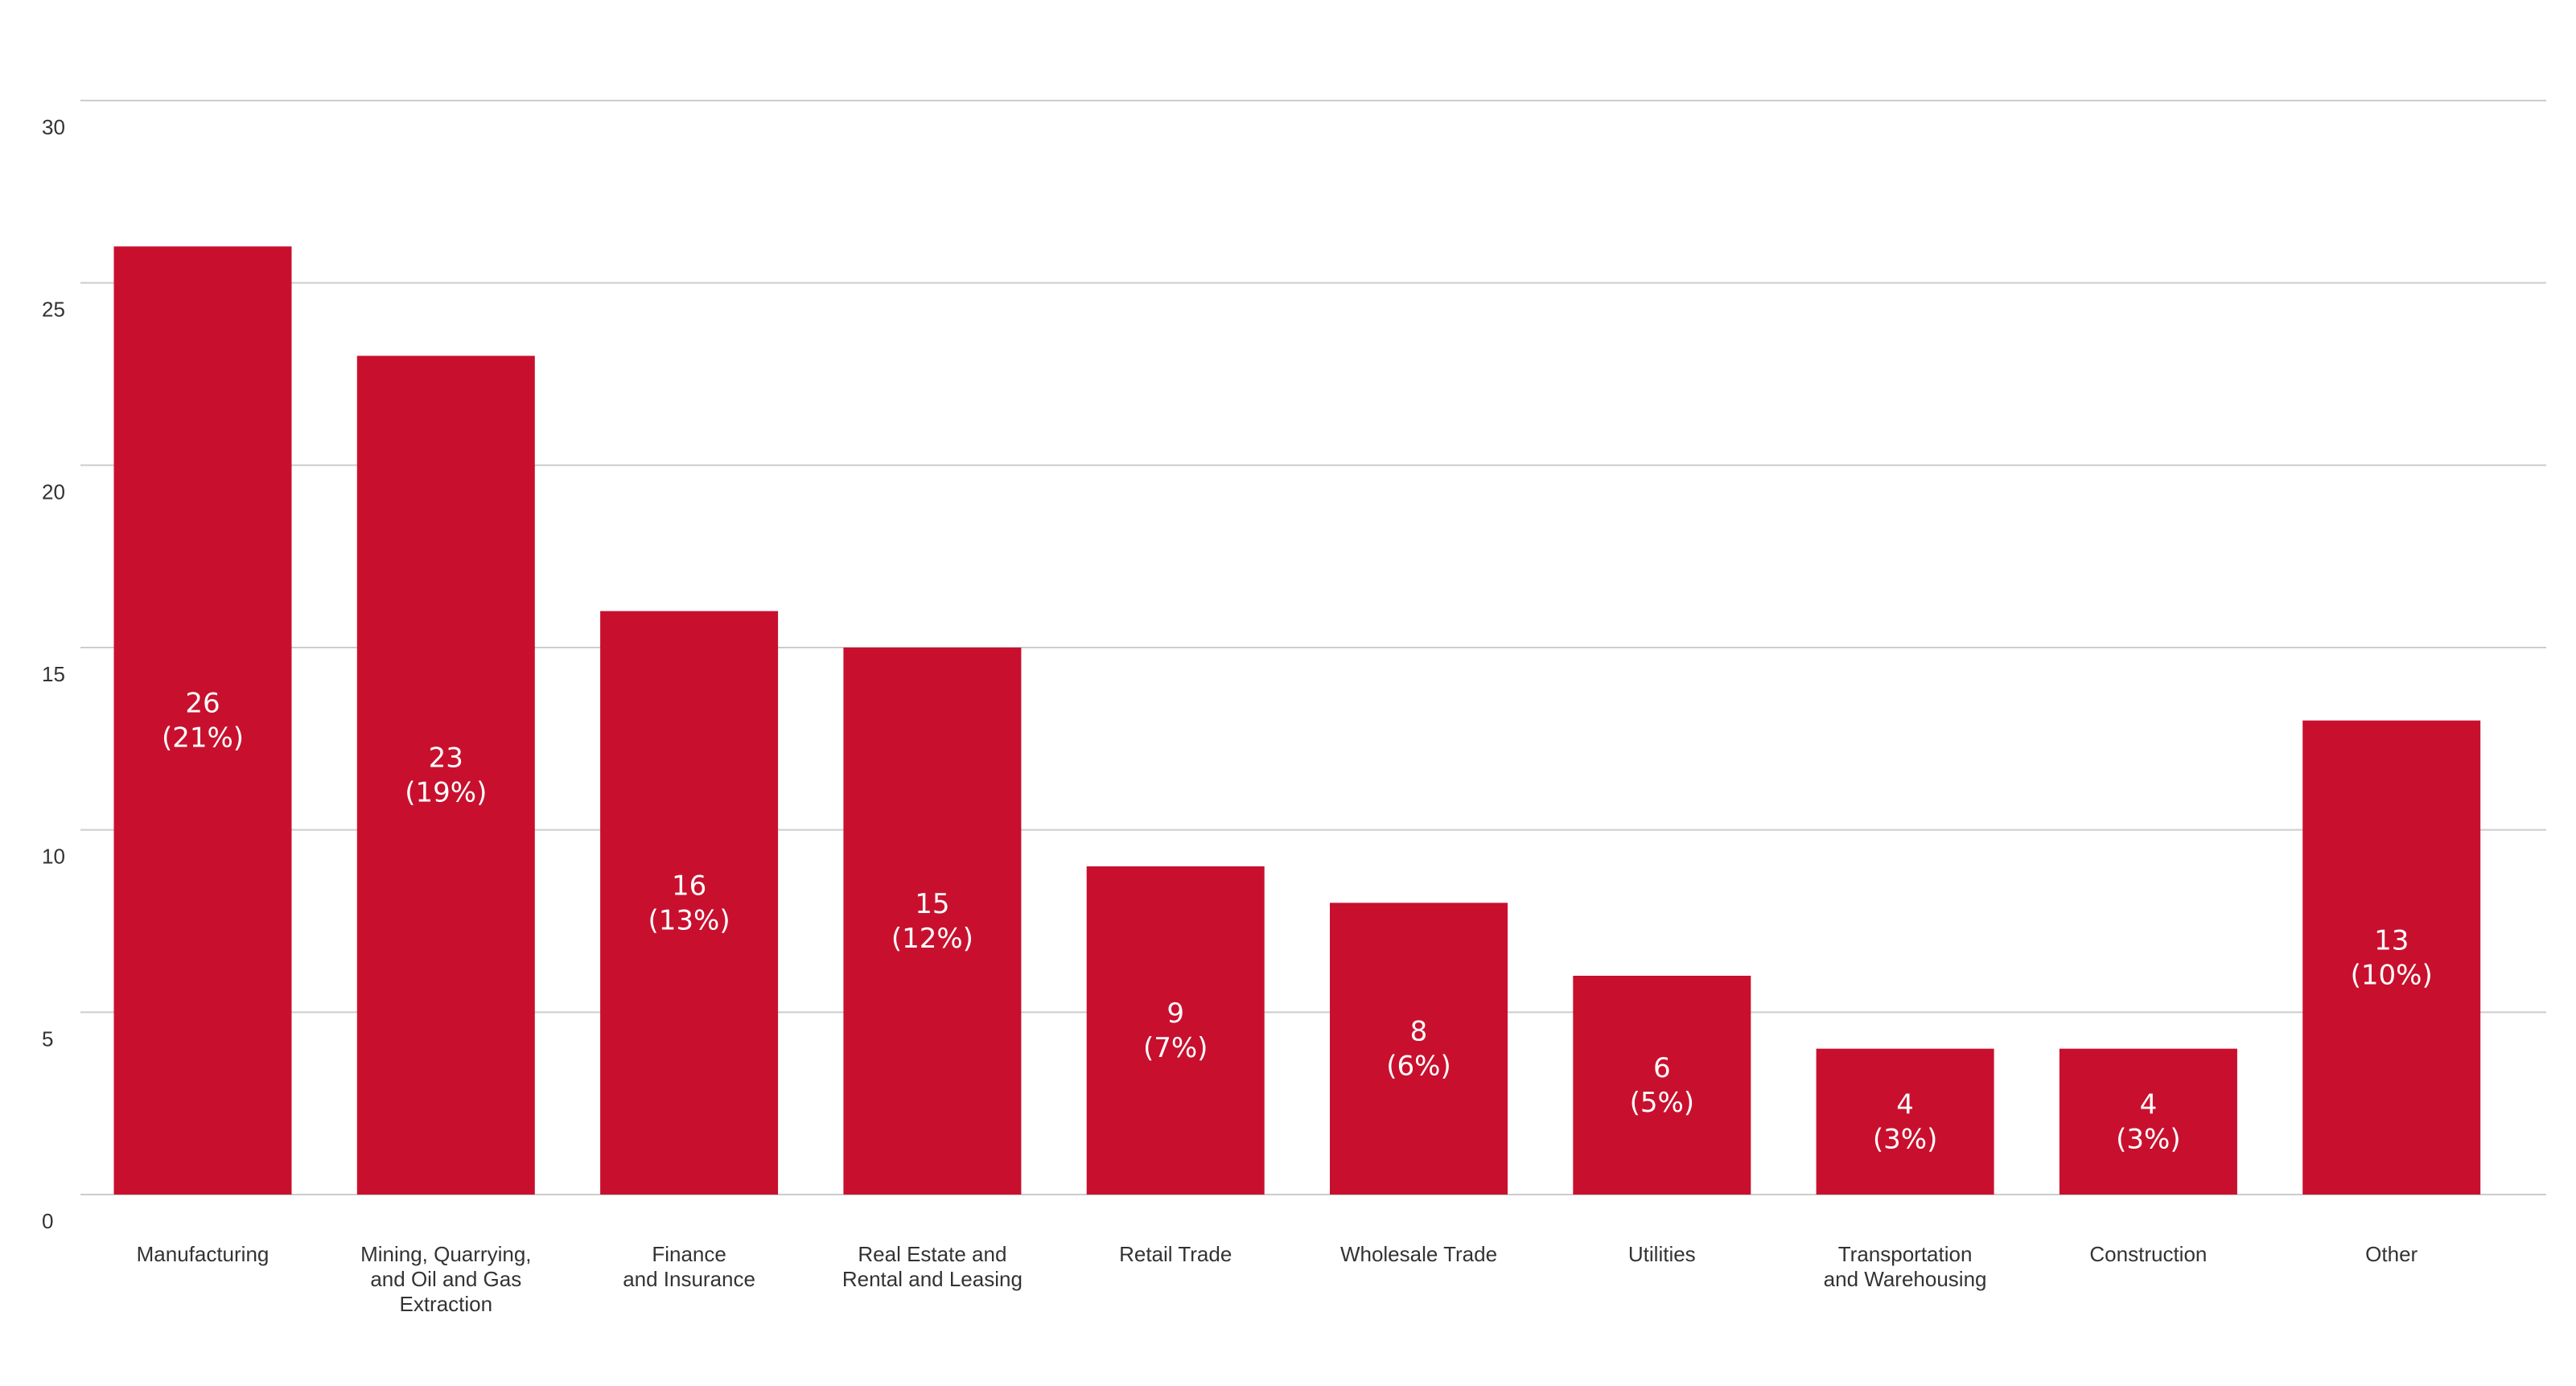 The width and height of the screenshot is (2576, 1386). What do you see at coordinates (203, 738) in the screenshot?
I see `bar-percent-label: (21%)` at bounding box center [203, 738].